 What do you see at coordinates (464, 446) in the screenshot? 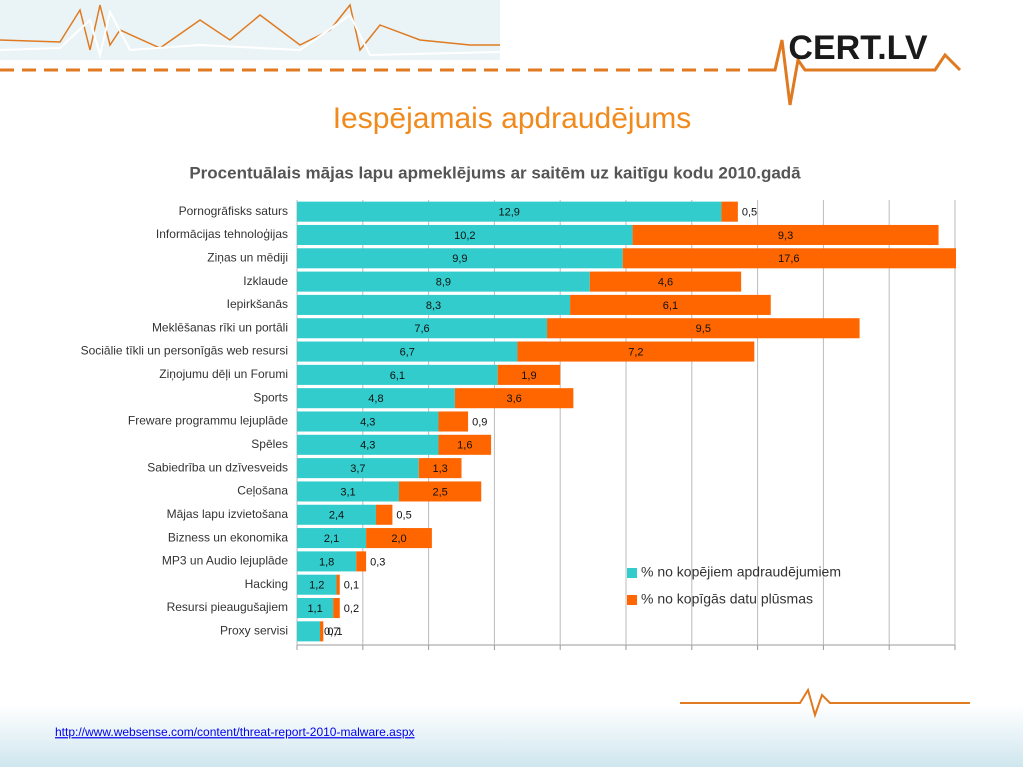
I see `value-label: 1,6` at bounding box center [464, 446].